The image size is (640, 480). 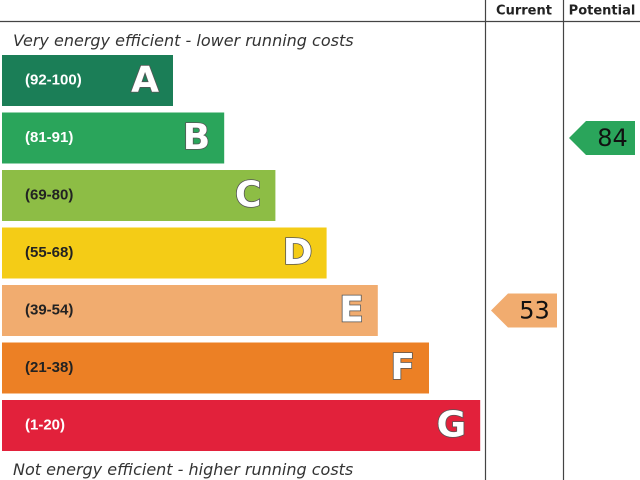 I want to click on potential-rating-arrow-shape, so click(x=602, y=138).